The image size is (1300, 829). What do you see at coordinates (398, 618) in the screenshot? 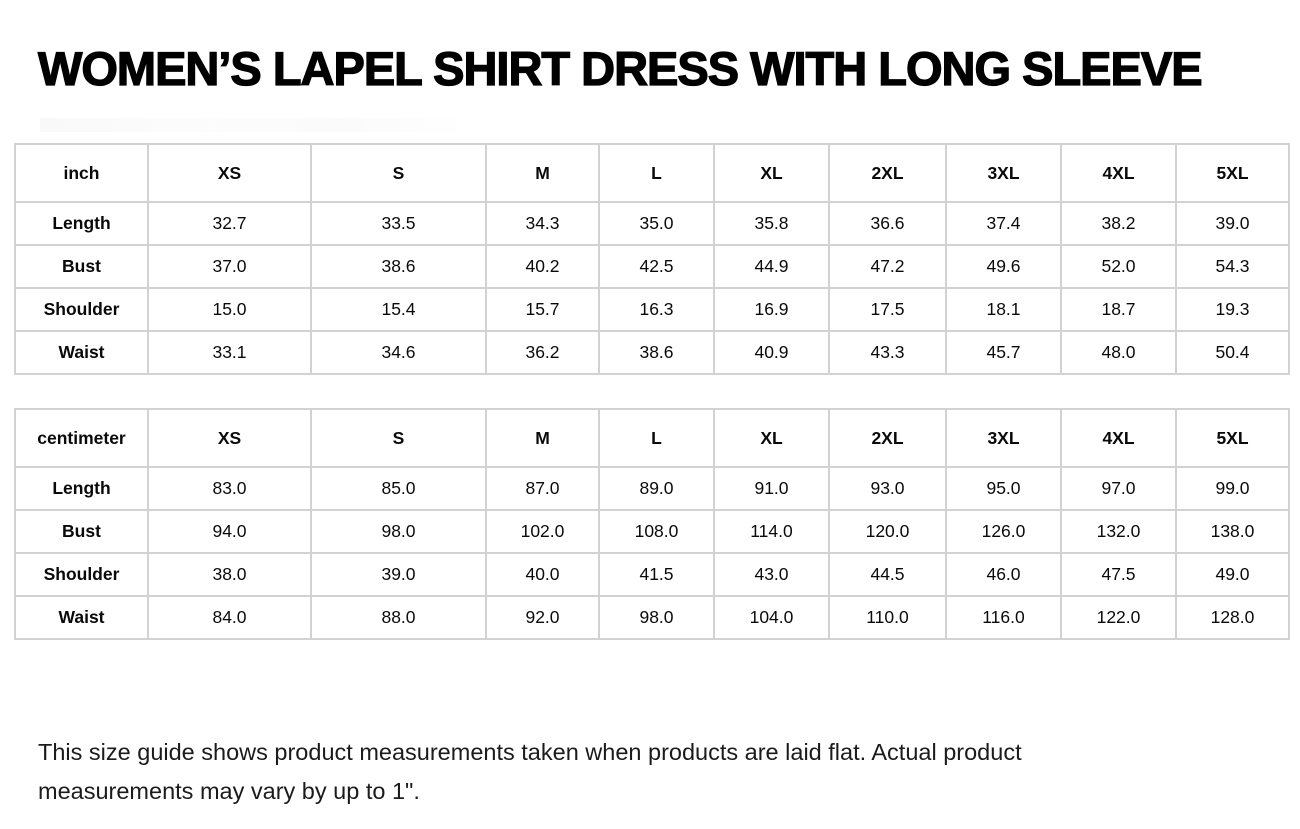
I see `measurement-value: 88.0` at bounding box center [398, 618].